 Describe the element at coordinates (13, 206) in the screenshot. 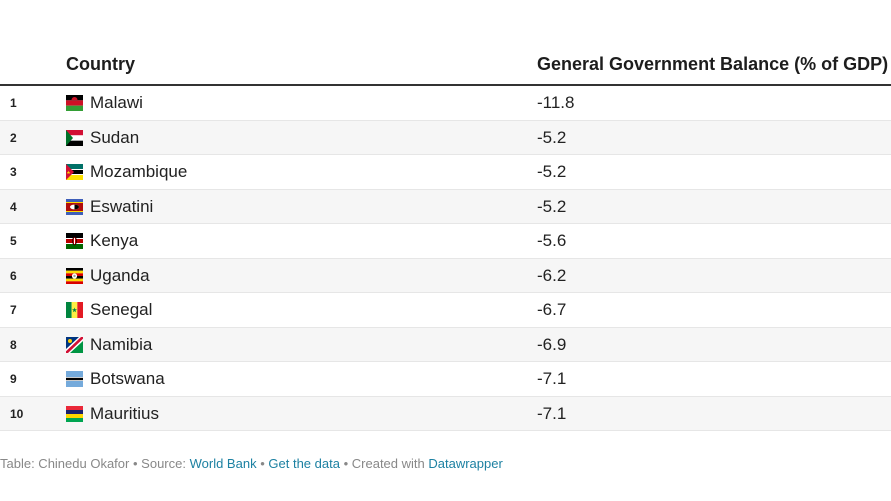

I see `rank-cell: 4` at that location.